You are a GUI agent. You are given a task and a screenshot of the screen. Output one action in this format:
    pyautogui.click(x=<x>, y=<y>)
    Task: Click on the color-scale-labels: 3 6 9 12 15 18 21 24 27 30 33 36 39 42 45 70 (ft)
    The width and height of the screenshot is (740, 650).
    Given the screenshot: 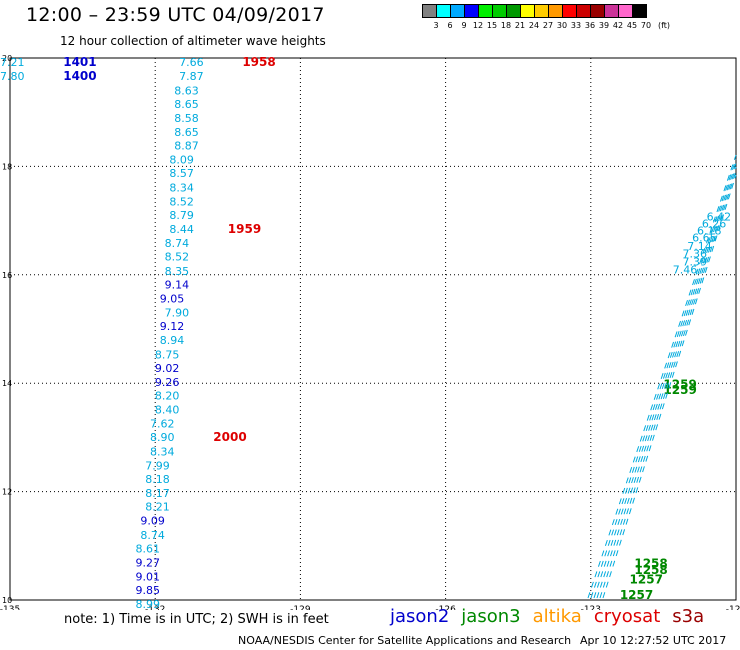 What is the action you would take?
    pyautogui.click(x=581, y=27)
    